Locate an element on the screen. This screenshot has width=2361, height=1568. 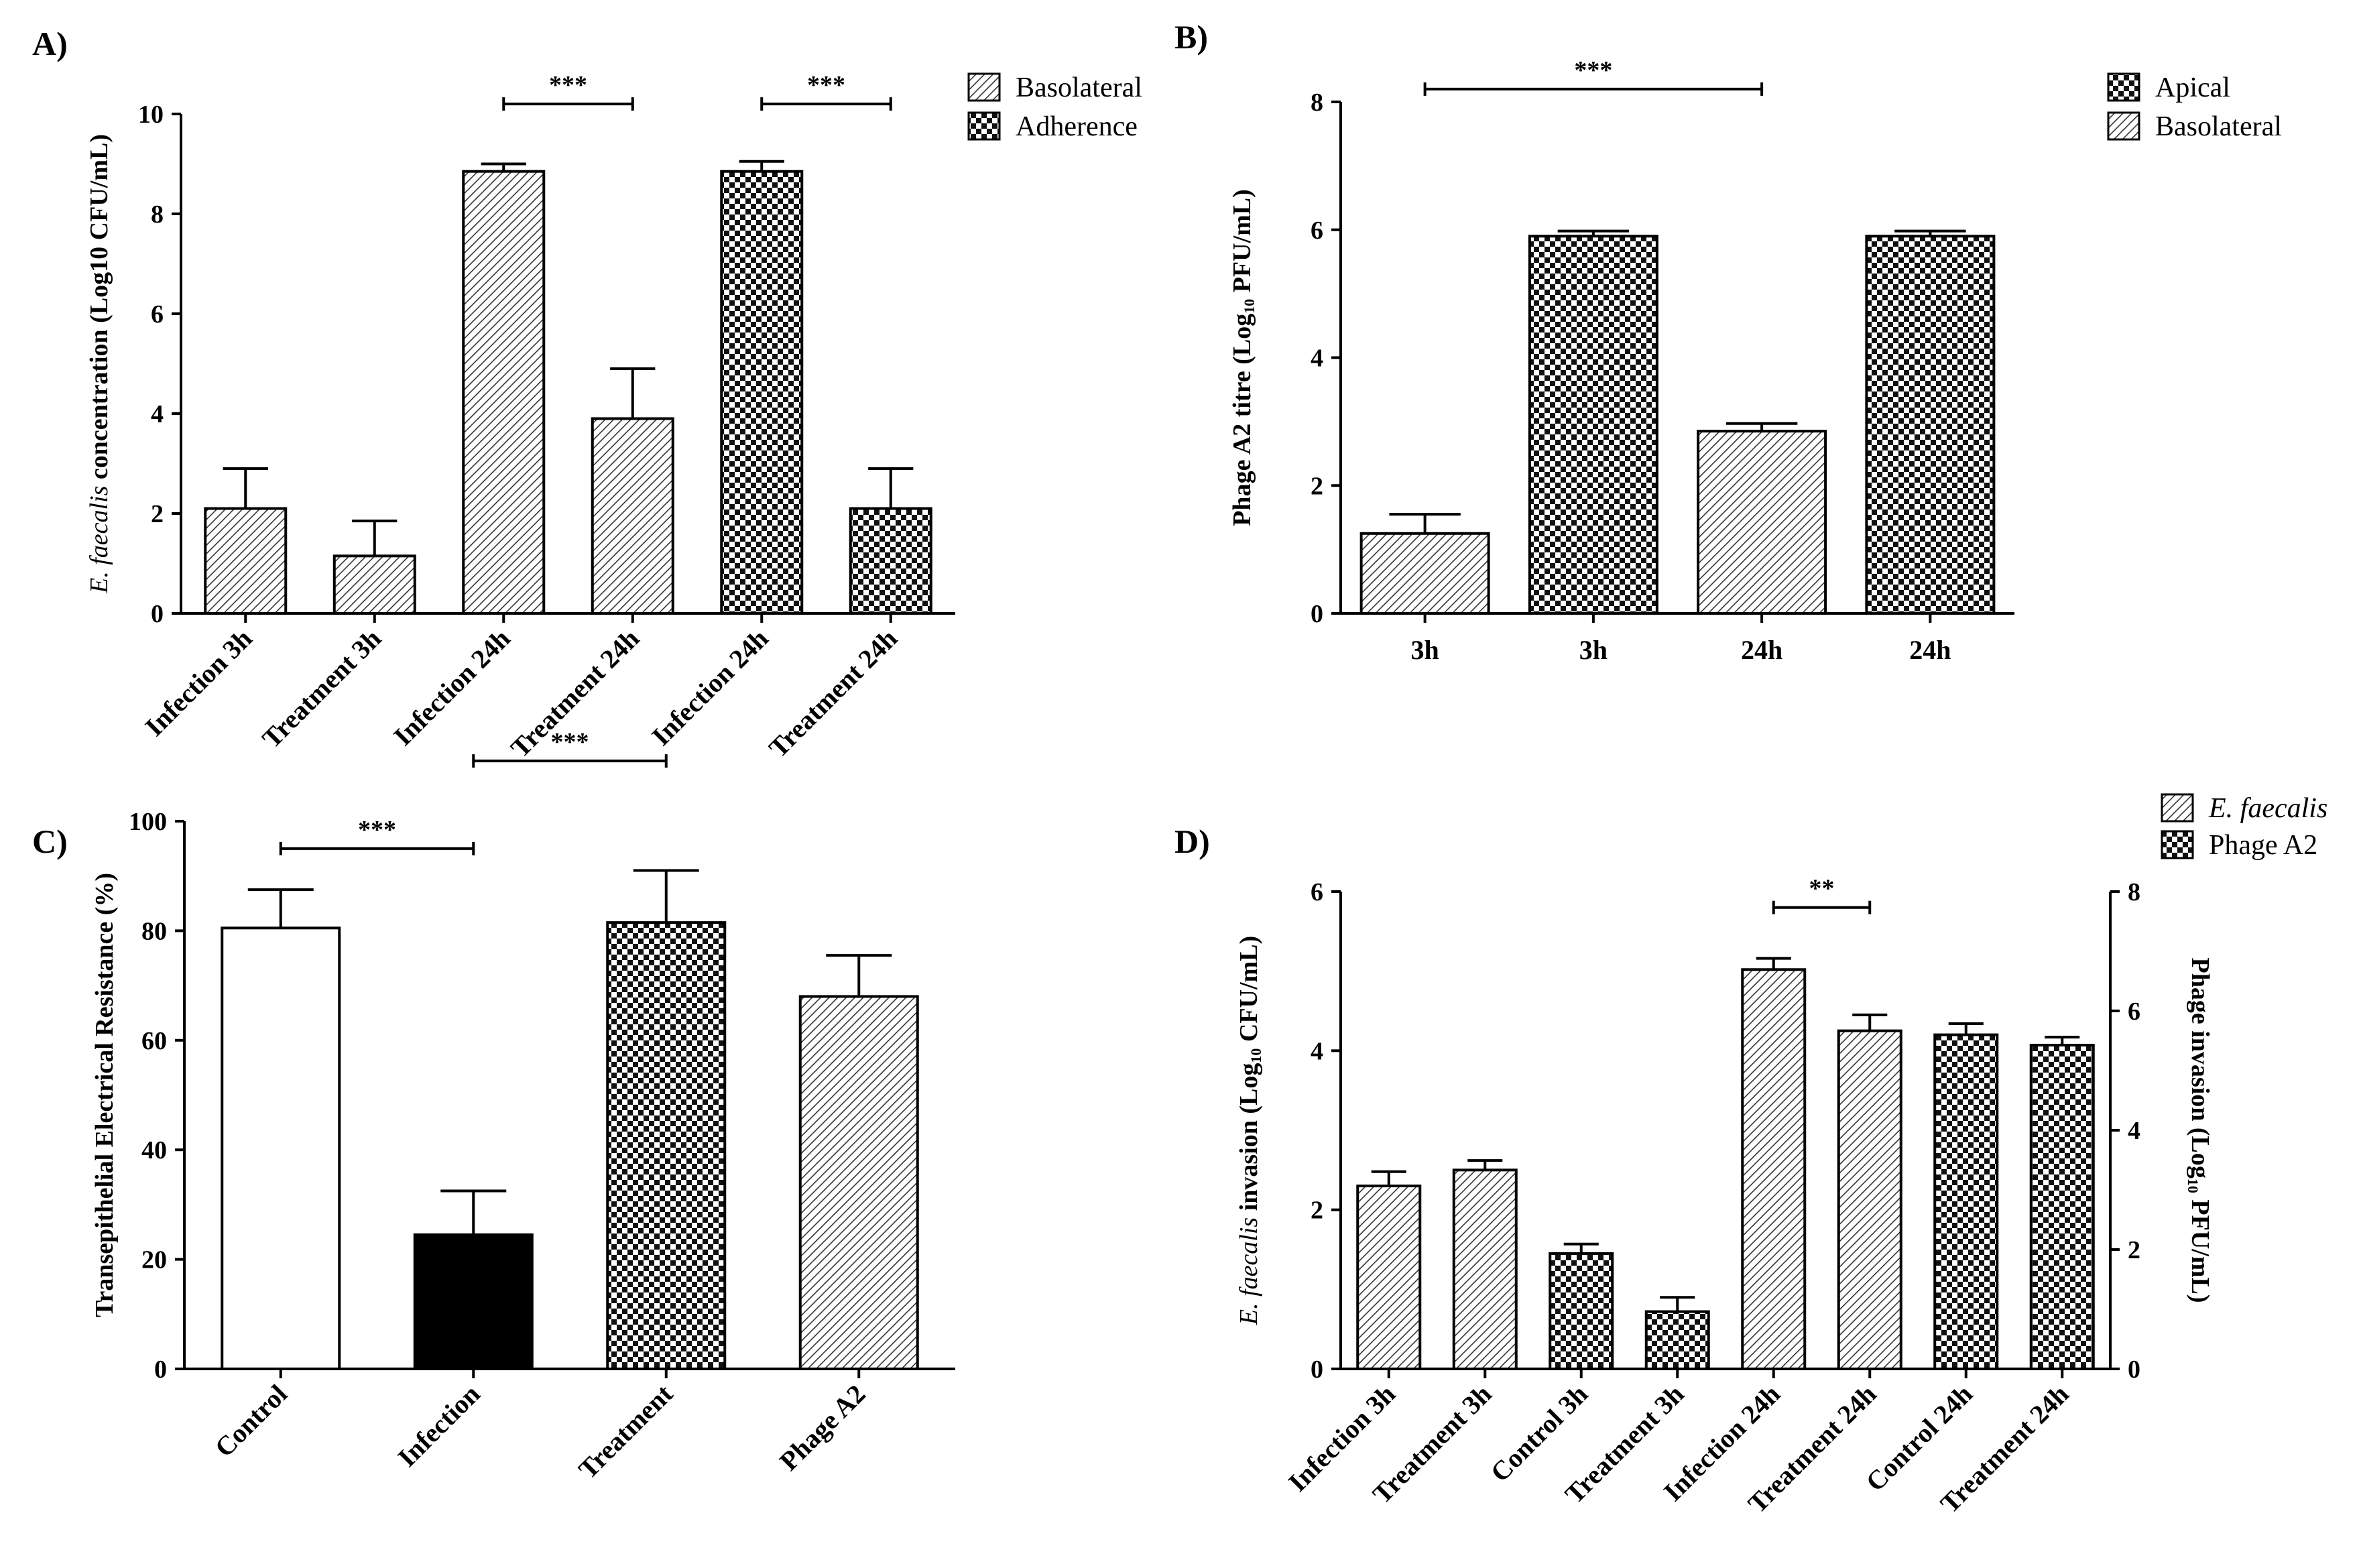
axis-label-part: Phage A2 titre (Log is located at coordinates (1242, 420).